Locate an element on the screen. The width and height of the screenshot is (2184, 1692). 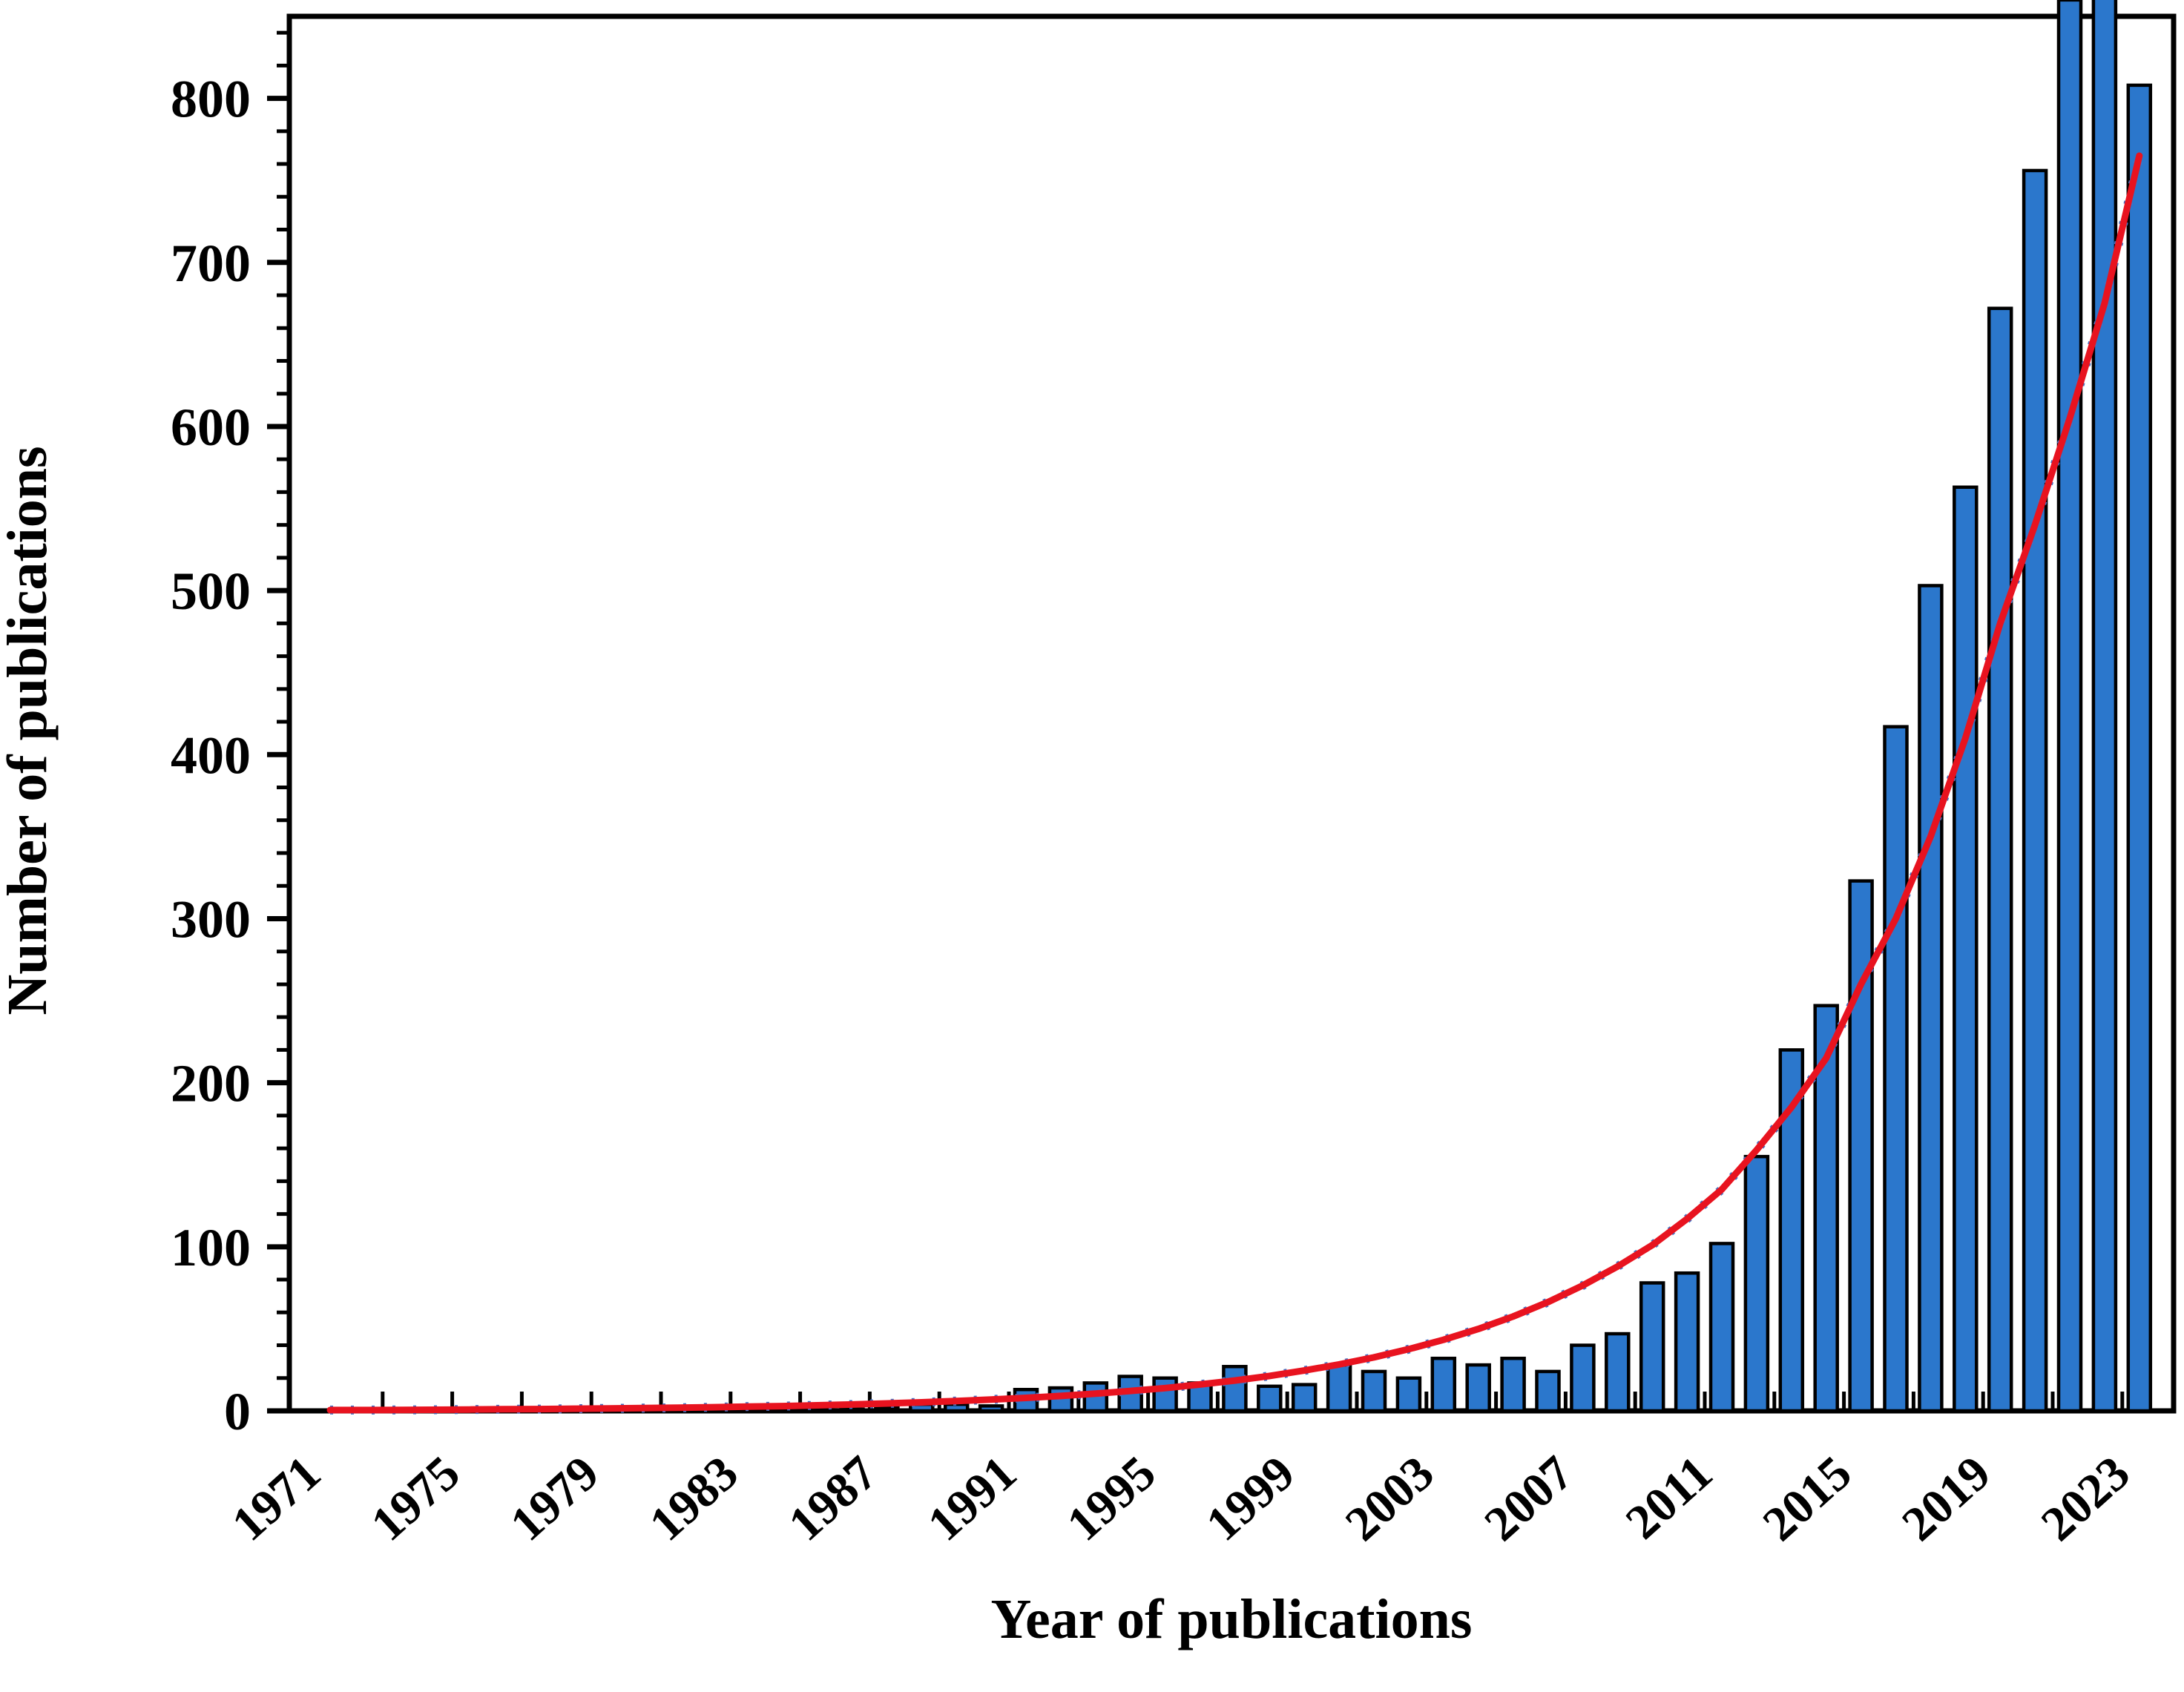
bar-1987 is located at coordinates (887, 1409).